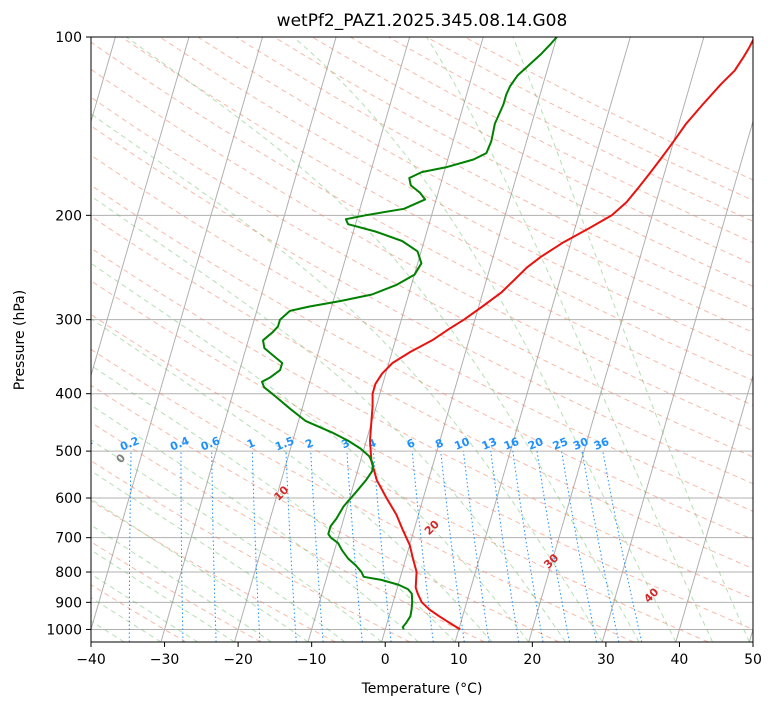  Describe the element at coordinates (68, 395) in the screenshot. I see `y-tick-label: 400` at that location.